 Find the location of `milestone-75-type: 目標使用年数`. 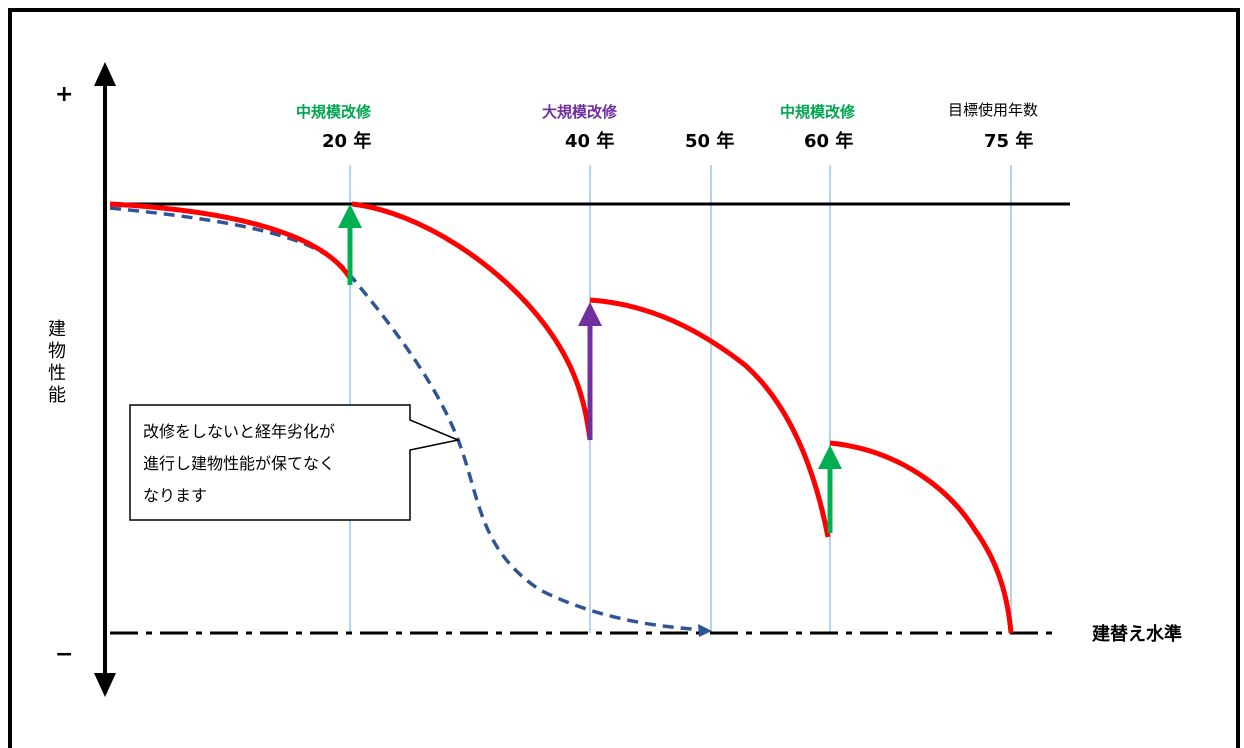

milestone-75-type: 目標使用年数 is located at coordinates (993, 110).